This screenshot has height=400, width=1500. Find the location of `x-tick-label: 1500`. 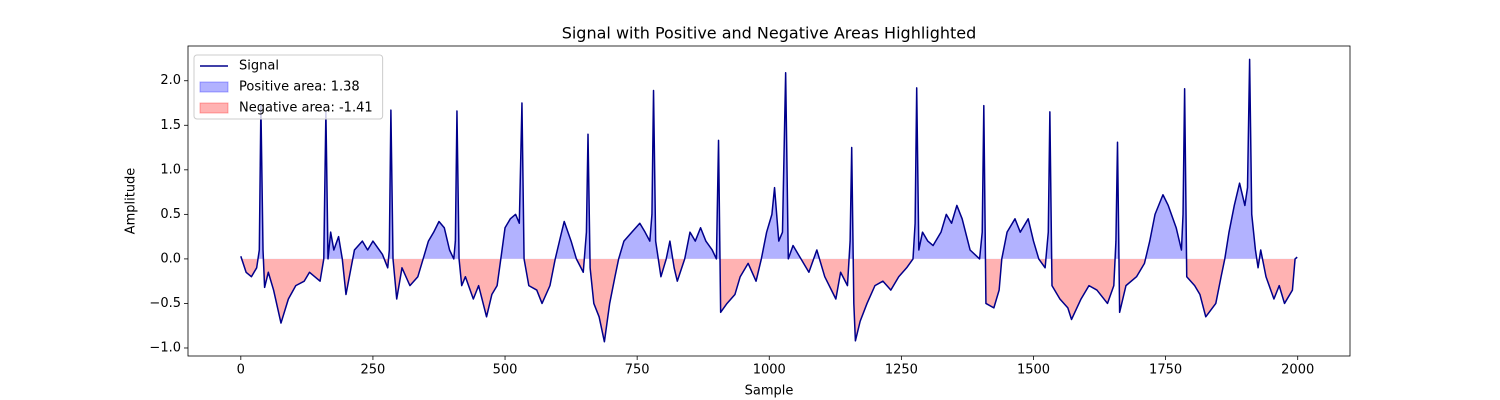

x-tick-label: 1500 is located at coordinates (1033, 370).